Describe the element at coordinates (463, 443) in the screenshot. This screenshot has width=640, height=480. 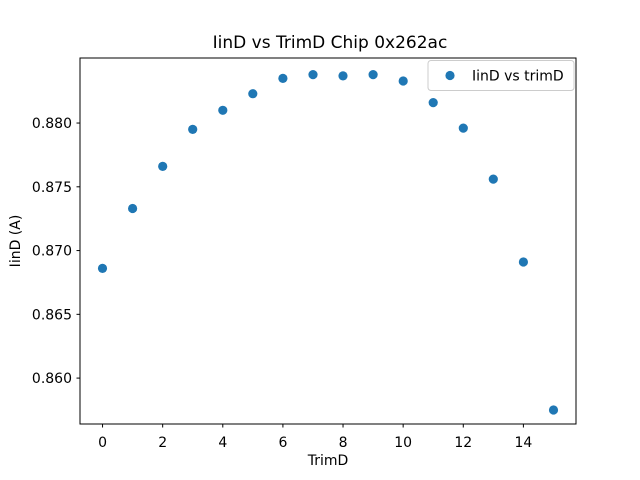
I see `x-tick-label: 12` at that location.